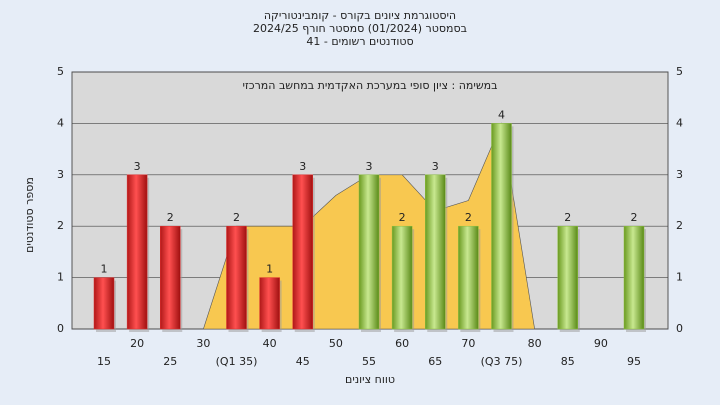 Image resolution: width=720 pixels, height=405 pixels. Describe the element at coordinates (60, 71) in the screenshot. I see `y-tick-label: 5` at that location.